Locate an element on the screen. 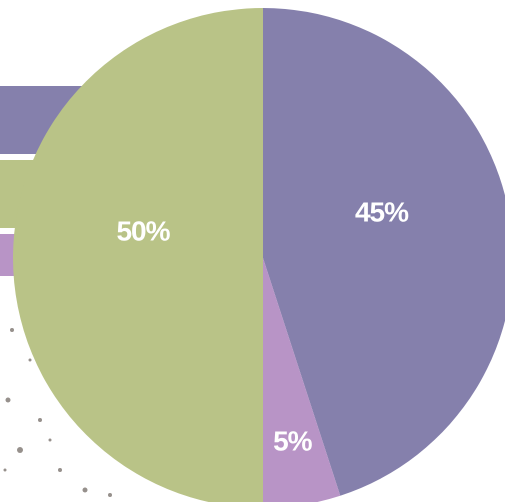  data-label: 45% is located at coordinates (382, 212).